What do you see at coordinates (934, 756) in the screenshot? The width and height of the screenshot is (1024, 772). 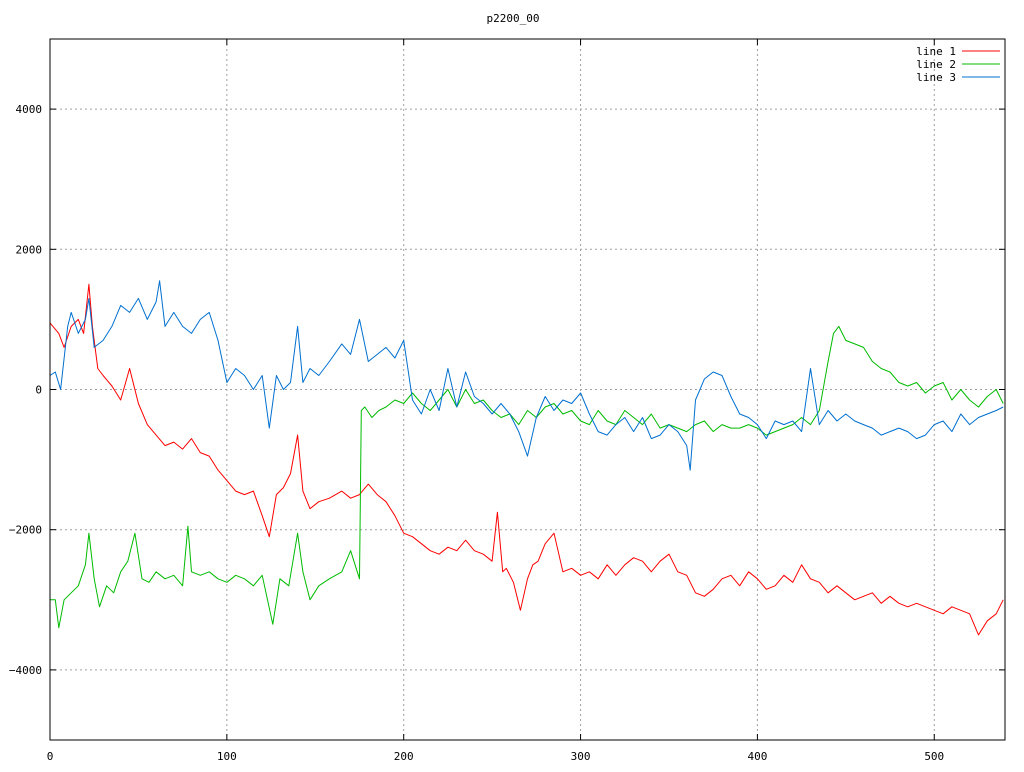 I see `x-tick-label: 500` at bounding box center [934, 756].